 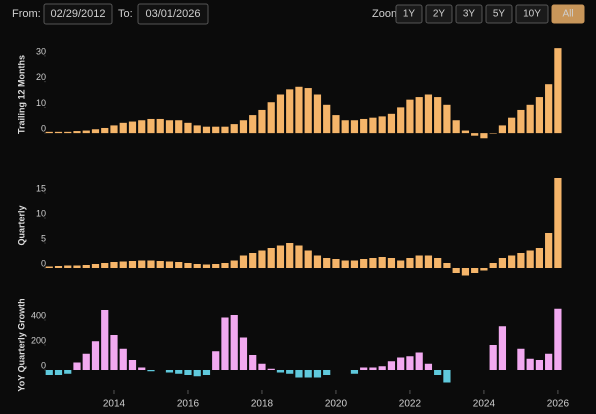 What do you see at coordinates (188, 404) in the screenshot?
I see `x-tick-label: 2016` at bounding box center [188, 404].